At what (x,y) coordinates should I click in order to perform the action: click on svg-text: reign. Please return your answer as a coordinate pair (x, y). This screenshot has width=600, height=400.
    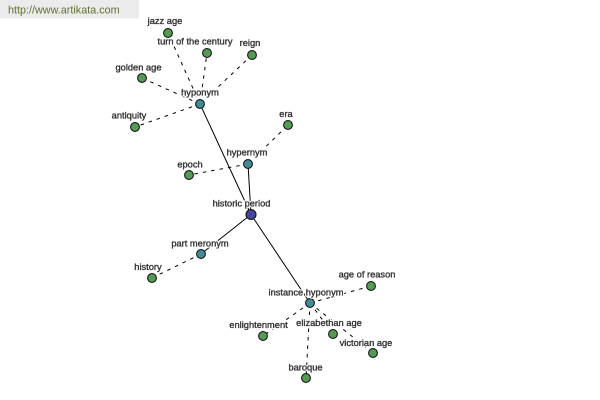
    Looking at the image, I should click on (250, 43).